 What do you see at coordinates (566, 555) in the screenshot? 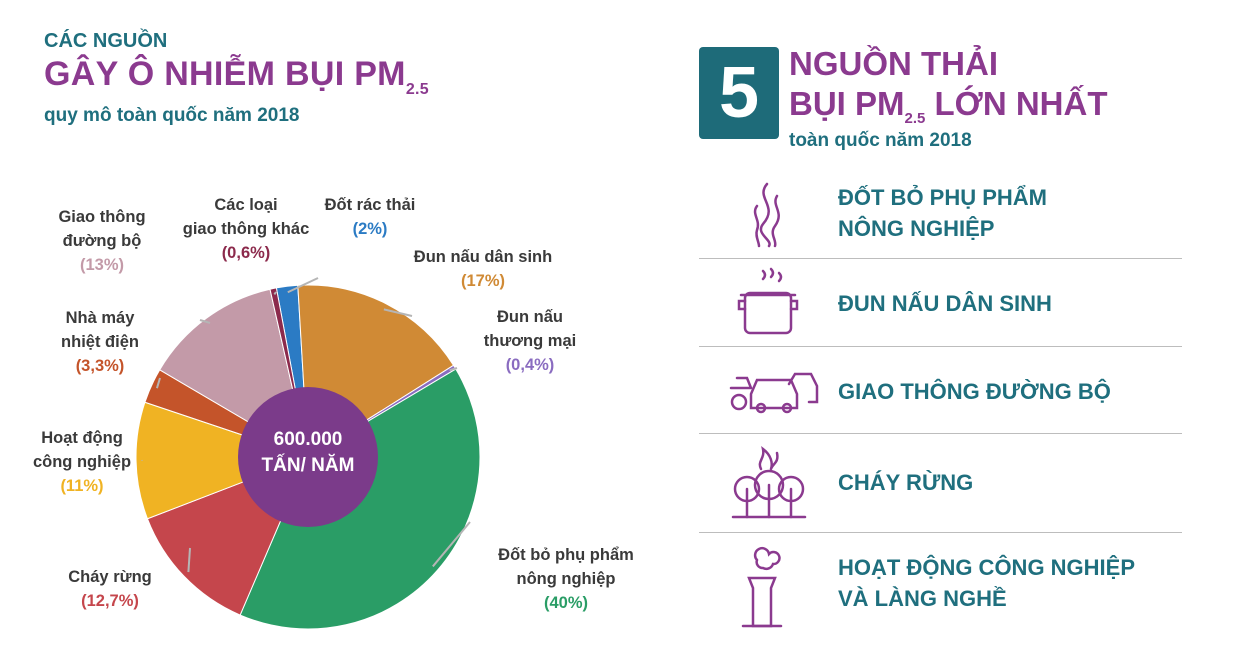
I see `slice-label: Đốt bỏ phụ phẩm` at bounding box center [566, 555].